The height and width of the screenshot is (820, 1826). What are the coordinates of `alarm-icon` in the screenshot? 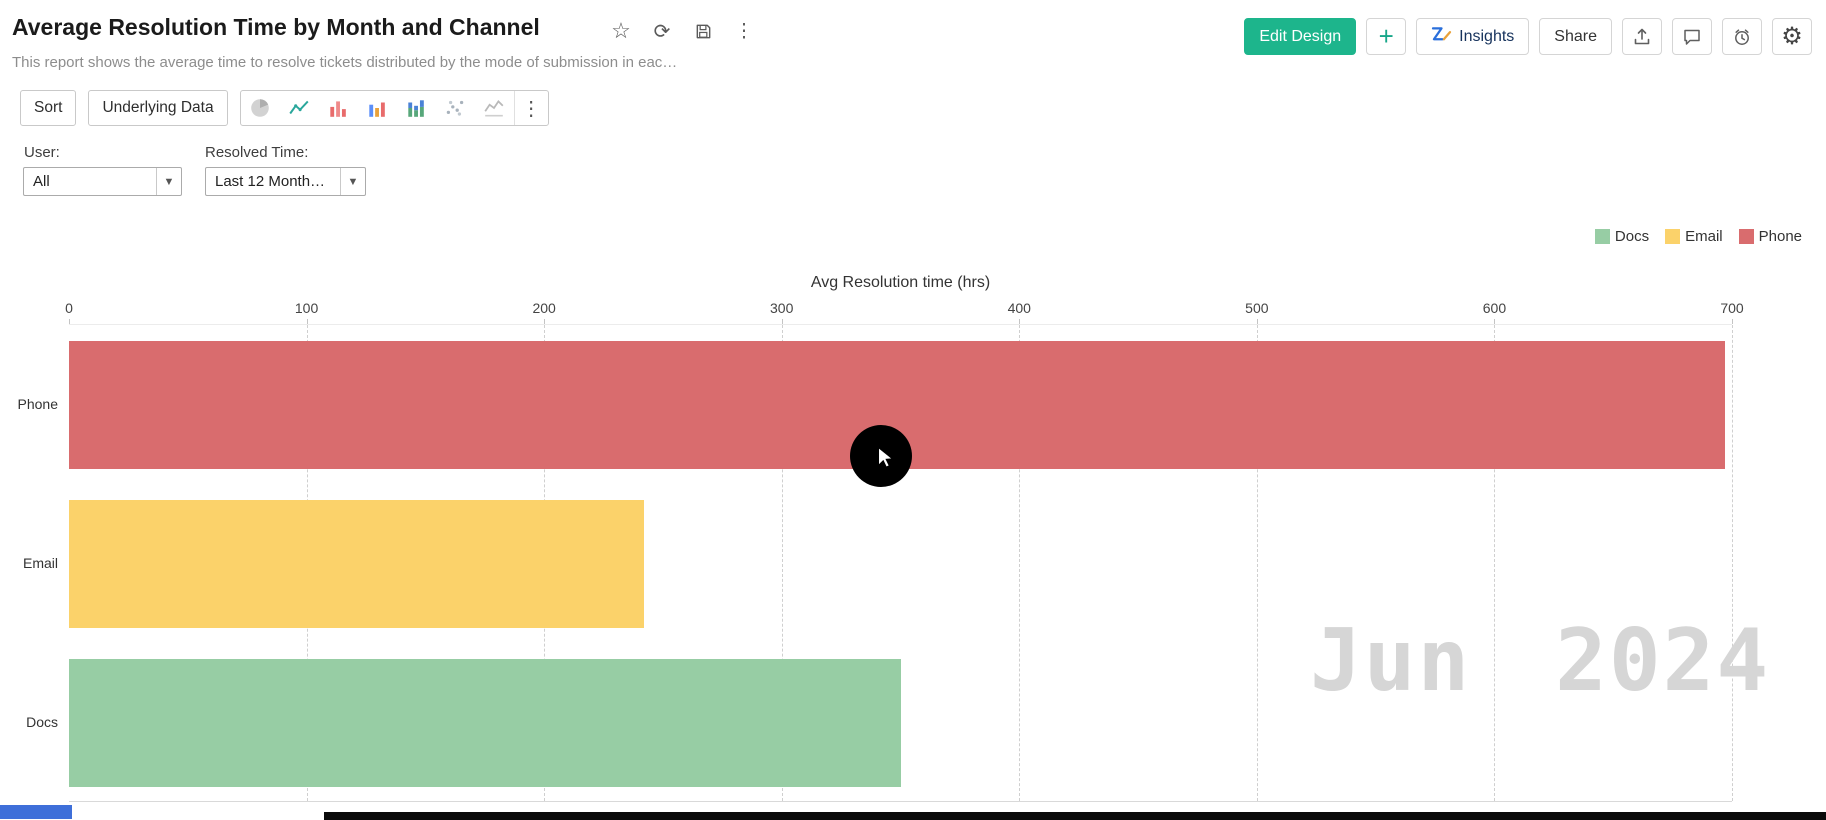 It's located at (1742, 36).